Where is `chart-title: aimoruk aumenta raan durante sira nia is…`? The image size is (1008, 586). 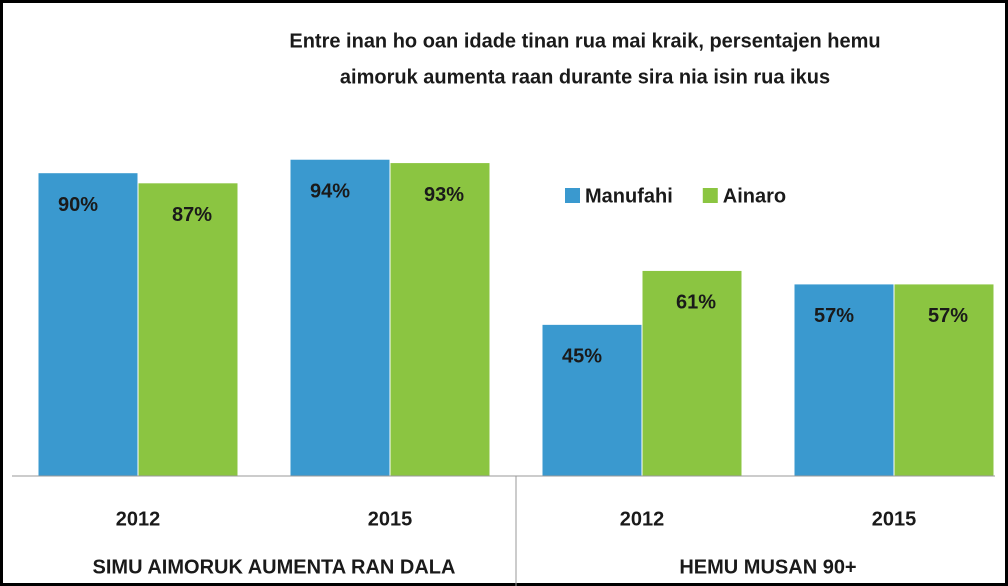 chart-title: aimoruk aumenta raan durante sira nia is… is located at coordinates (585, 77).